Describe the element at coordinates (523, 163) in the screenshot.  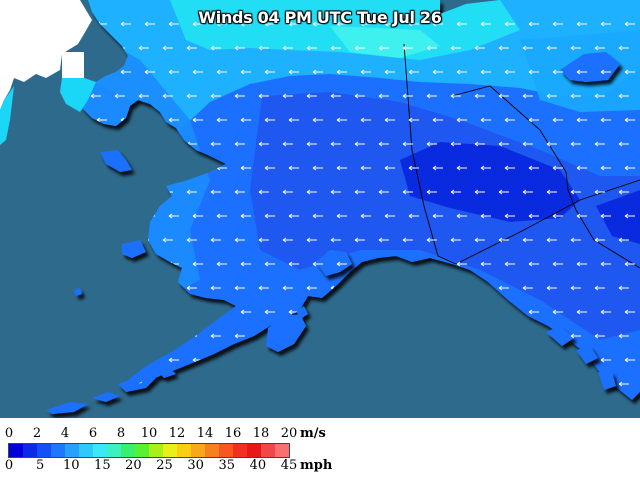
I see `yukon-nwt-border` at that location.